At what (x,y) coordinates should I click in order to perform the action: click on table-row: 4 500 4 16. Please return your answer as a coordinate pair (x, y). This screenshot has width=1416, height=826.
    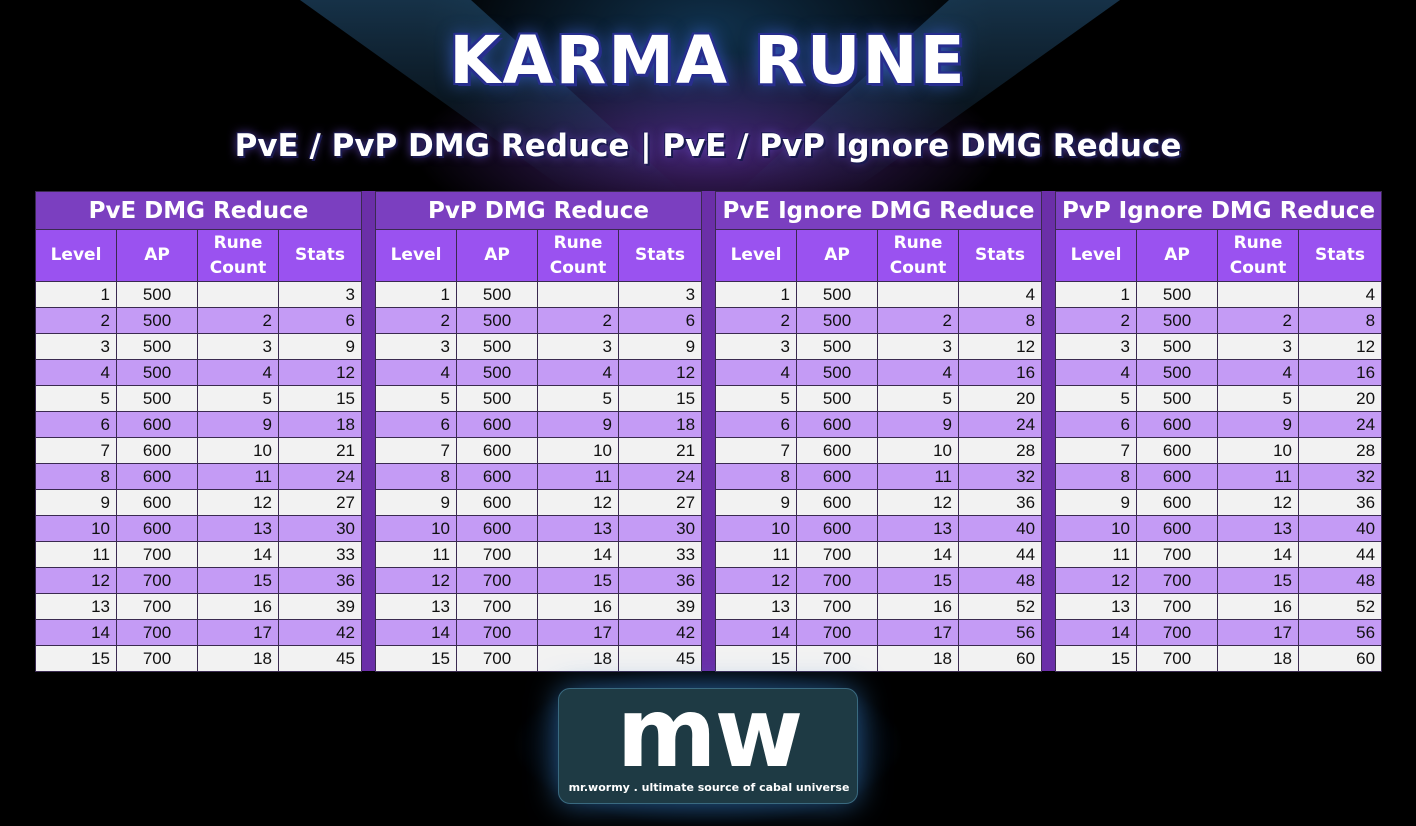
    Looking at the image, I should click on (879, 372).